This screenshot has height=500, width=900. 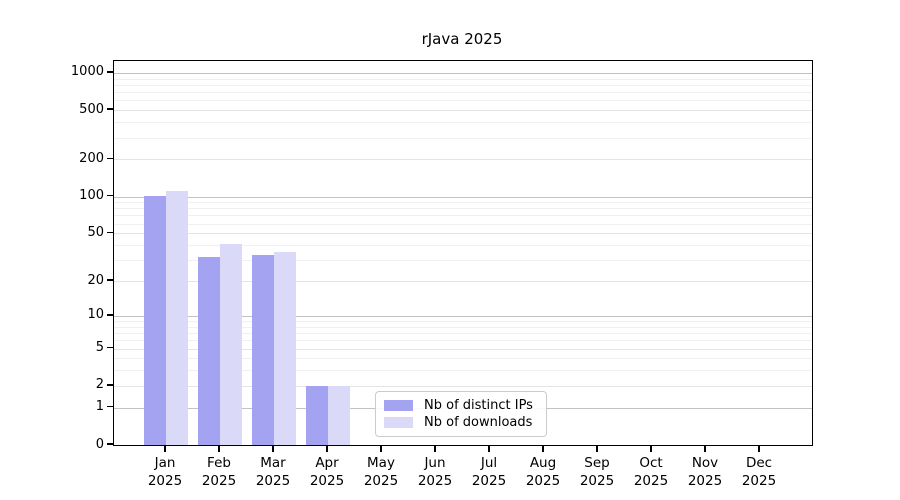 What do you see at coordinates (489, 449) in the screenshot?
I see `x-tick-mark-jul` at bounding box center [489, 449].